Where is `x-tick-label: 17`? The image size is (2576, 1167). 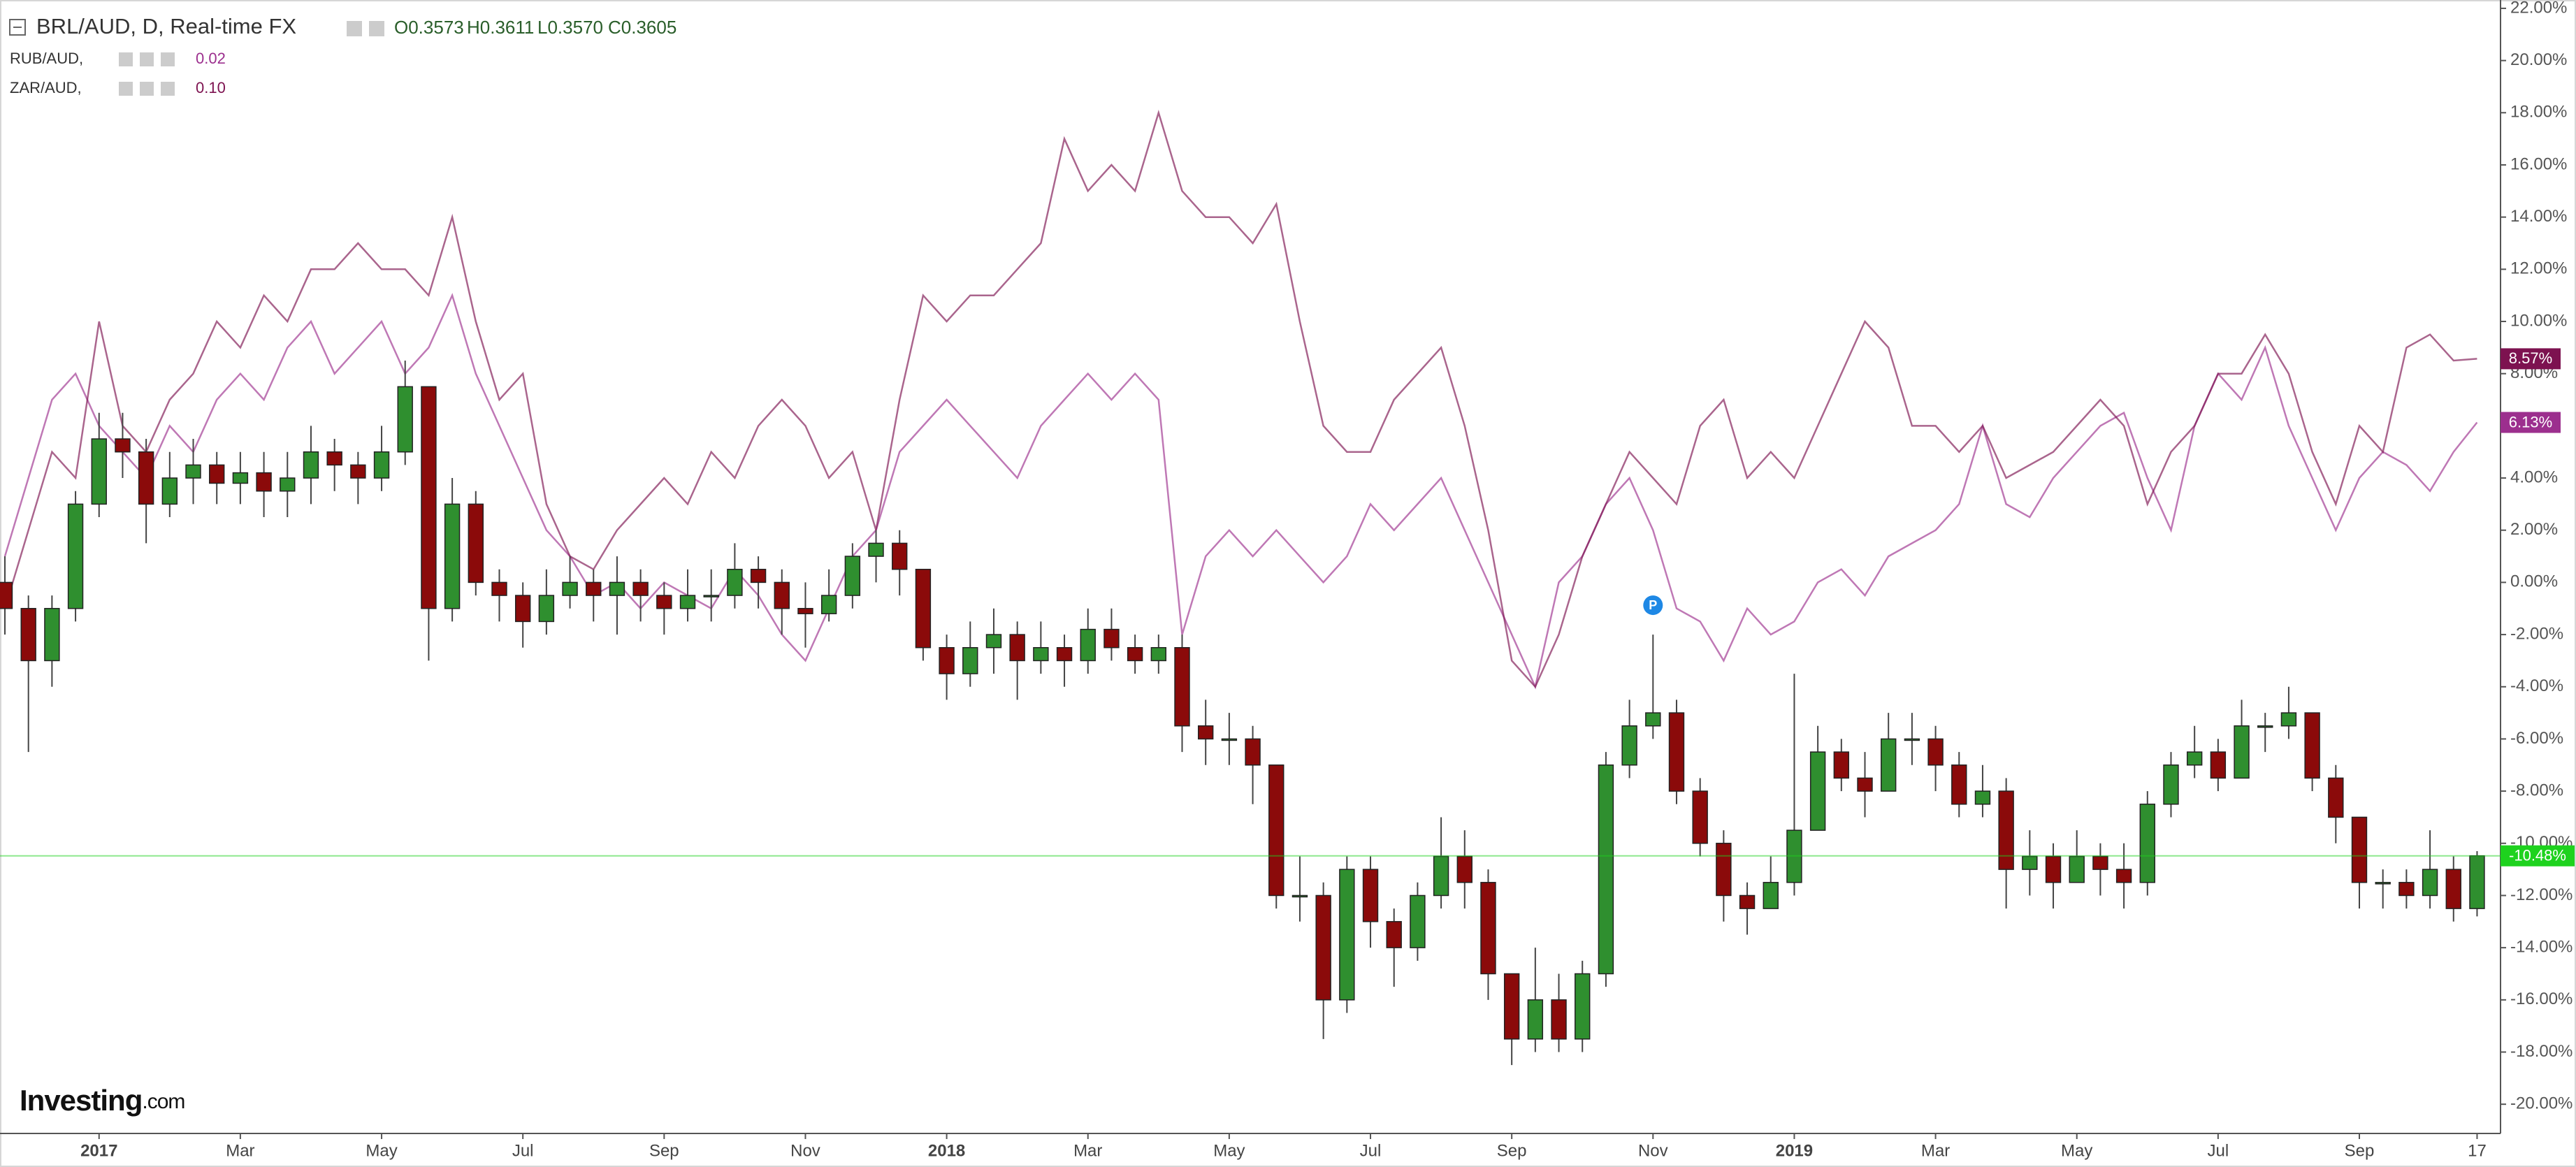 x-tick-label: 17 is located at coordinates (2477, 1150).